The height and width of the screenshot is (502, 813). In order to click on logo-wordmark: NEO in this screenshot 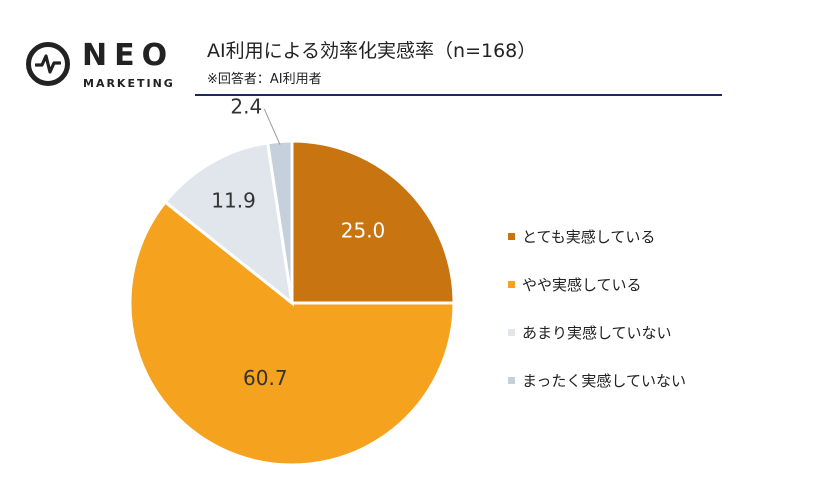, I will do `click(128, 55)`.